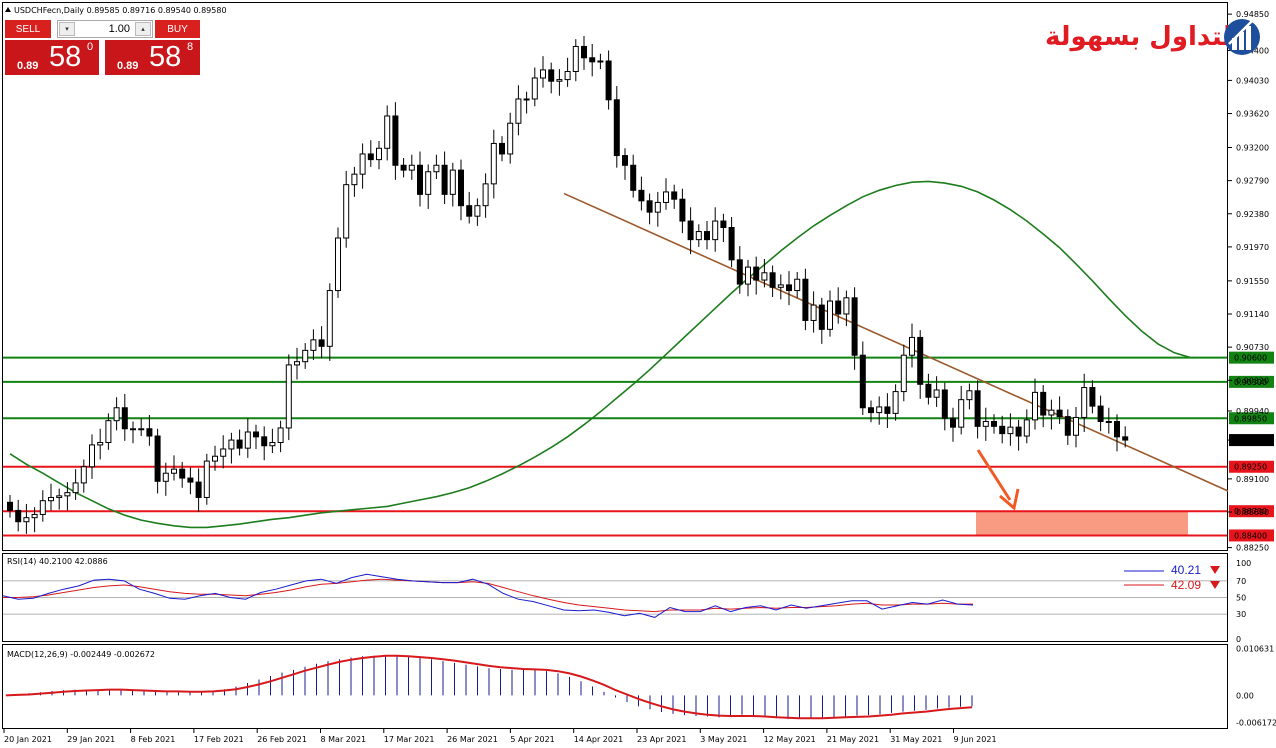 This screenshot has width=1276, height=748. I want to click on level-price-label: 0.90600, so click(1250, 358).